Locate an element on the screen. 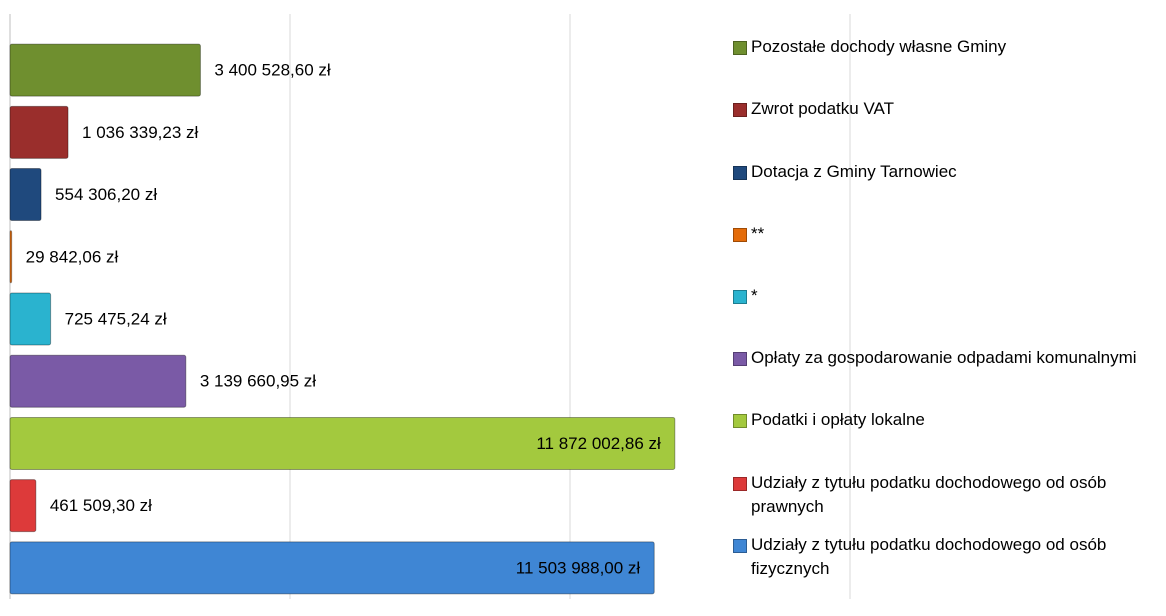 The height and width of the screenshot is (616, 1166). legend-label: Dotacja z Gminy Tarnowiec is located at coordinates (854, 171).